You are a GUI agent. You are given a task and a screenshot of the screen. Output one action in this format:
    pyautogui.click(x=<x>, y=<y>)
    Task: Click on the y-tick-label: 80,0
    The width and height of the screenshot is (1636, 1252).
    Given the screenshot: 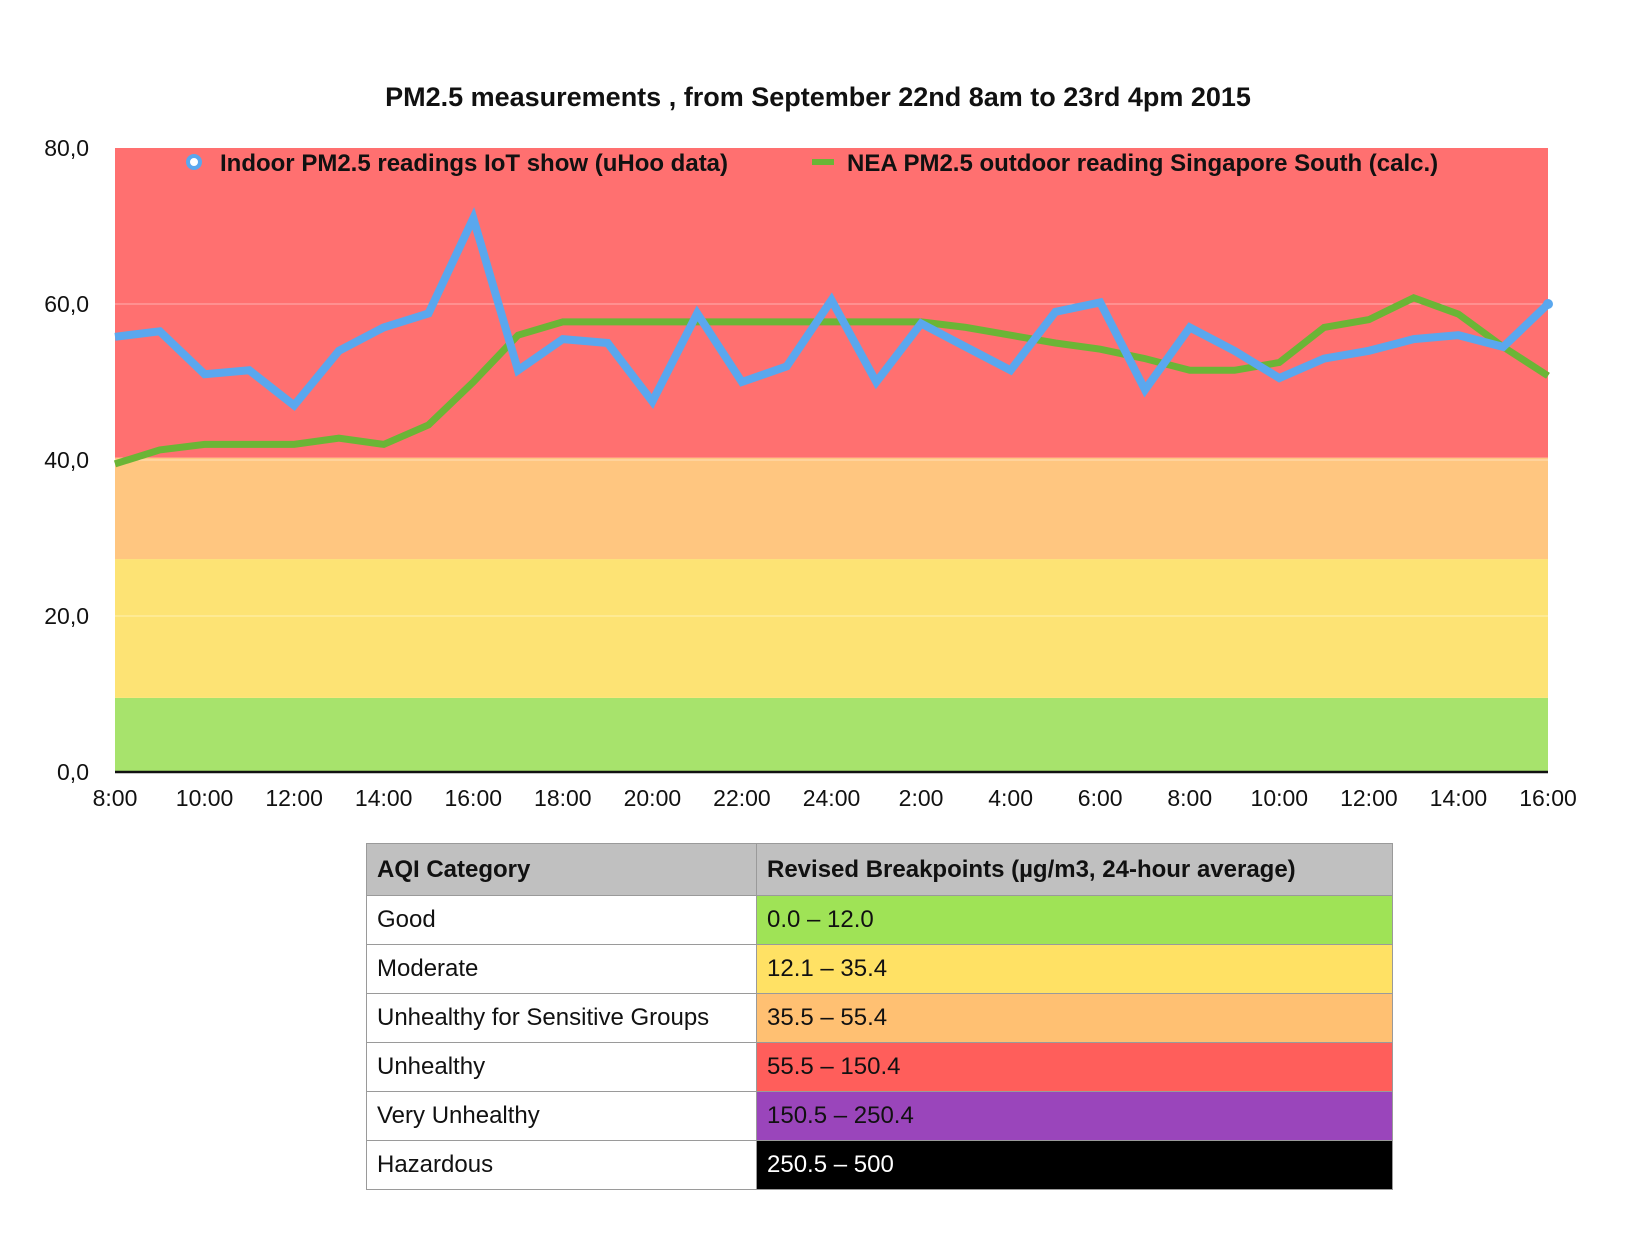 What is the action you would take?
    pyautogui.click(x=66, y=148)
    